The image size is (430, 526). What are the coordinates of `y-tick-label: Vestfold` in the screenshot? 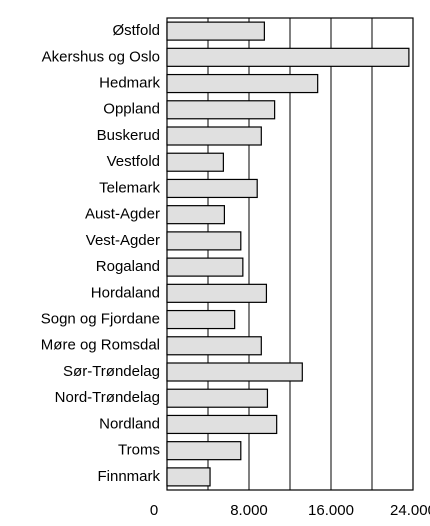 It's located at (133, 161).